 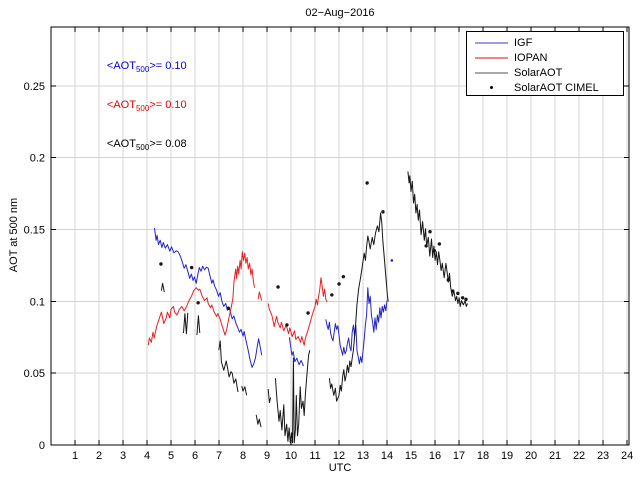 What do you see at coordinates (219, 456) in the screenshot?
I see `svg-text: 7` at bounding box center [219, 456].